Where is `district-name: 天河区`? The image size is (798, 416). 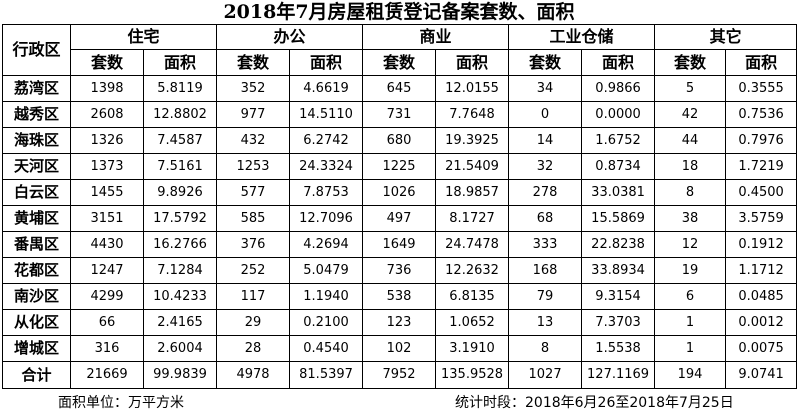 district-name: 天河区 is located at coordinates (36, 166).